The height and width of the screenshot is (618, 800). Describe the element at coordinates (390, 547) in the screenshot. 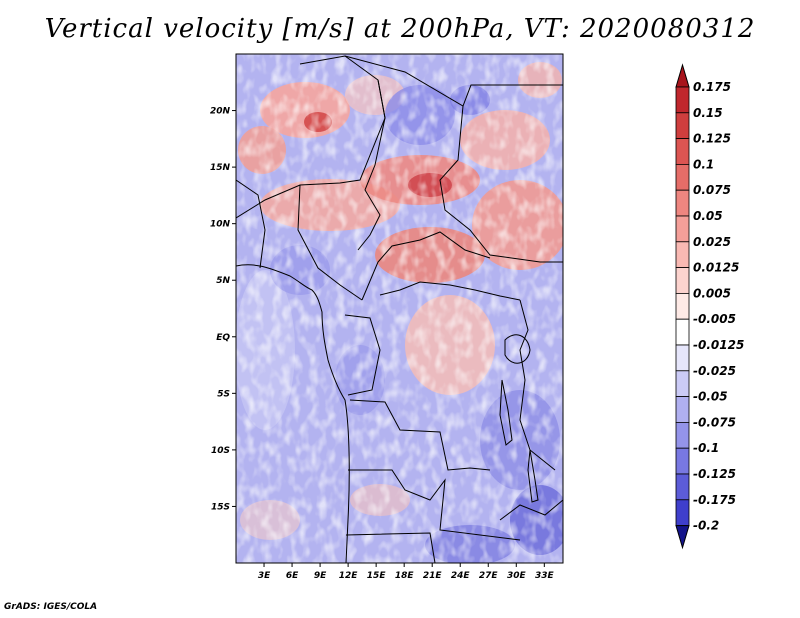

I see `border-southern` at that location.